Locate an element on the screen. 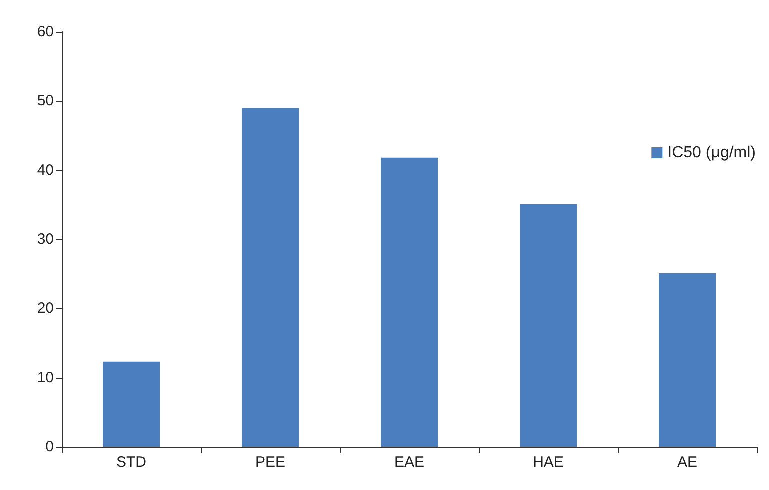 This screenshot has width=769, height=490. y-tick-label: 10 is located at coordinates (45, 377).